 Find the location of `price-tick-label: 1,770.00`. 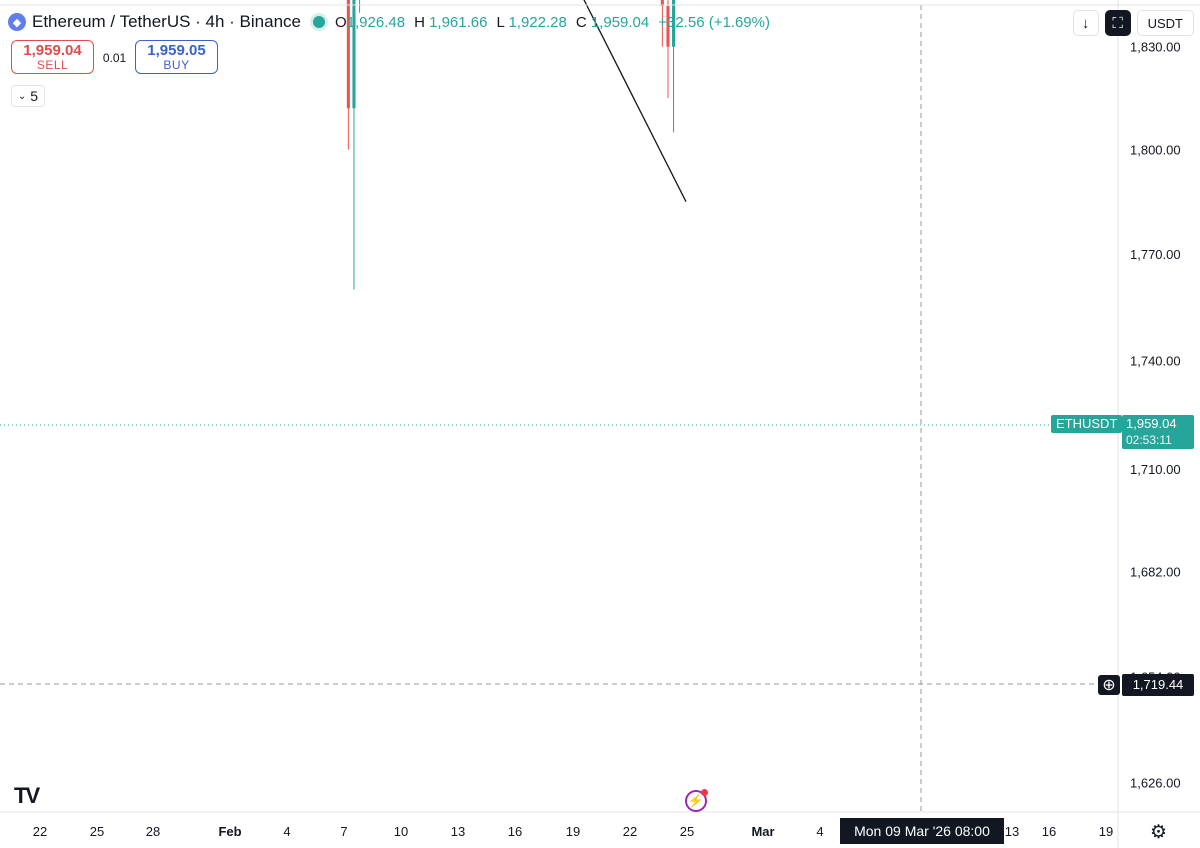

price-tick-label: 1,770.00 is located at coordinates (1155, 254).